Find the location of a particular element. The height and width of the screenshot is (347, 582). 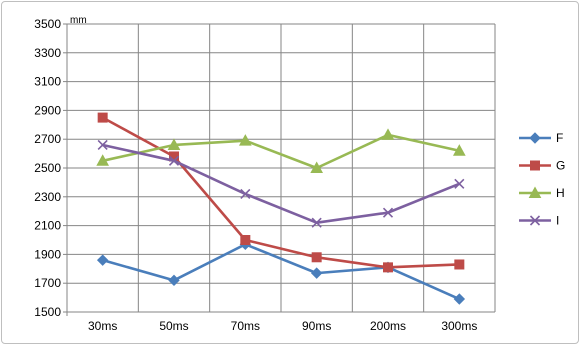

y-tick-label: 1700 is located at coordinates (47, 283).